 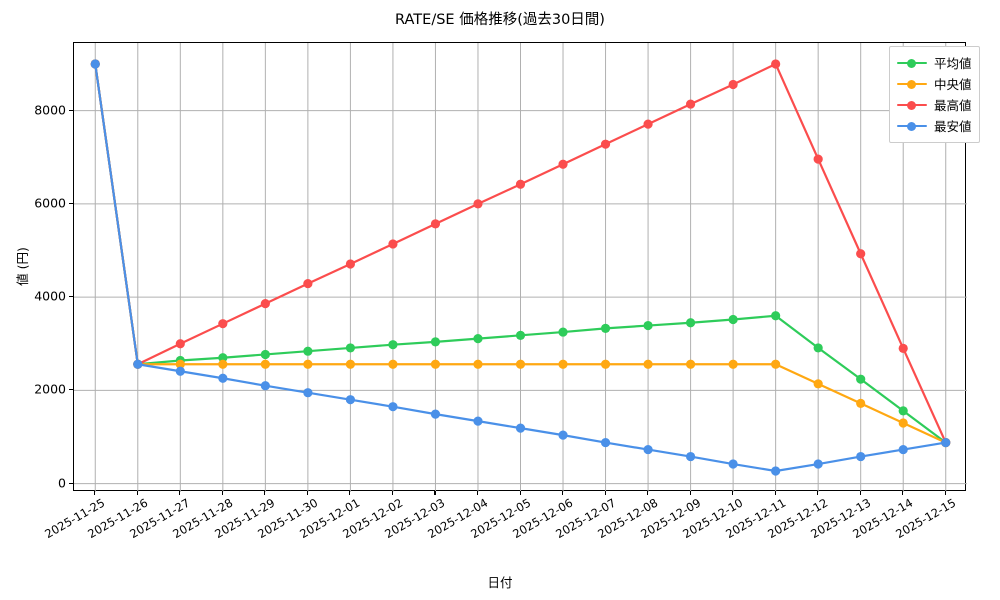 I want to click on y-axis-tick-label: 6000, so click(x=50, y=203).